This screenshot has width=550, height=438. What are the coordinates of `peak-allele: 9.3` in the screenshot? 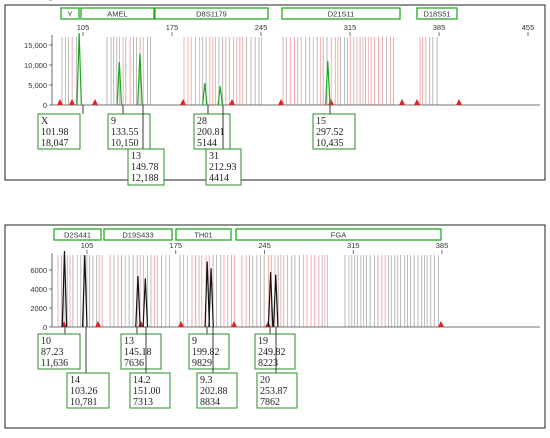 It's located at (206, 380).